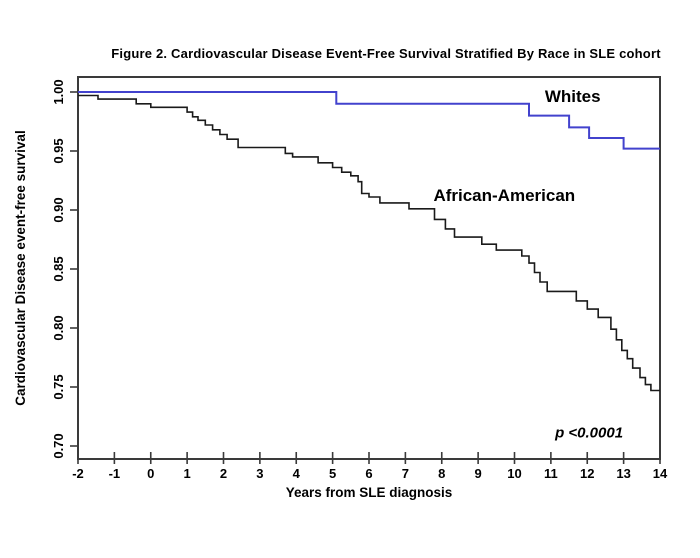  What do you see at coordinates (504, 195) in the screenshot?
I see `series-label-african-american: African-American` at bounding box center [504, 195].